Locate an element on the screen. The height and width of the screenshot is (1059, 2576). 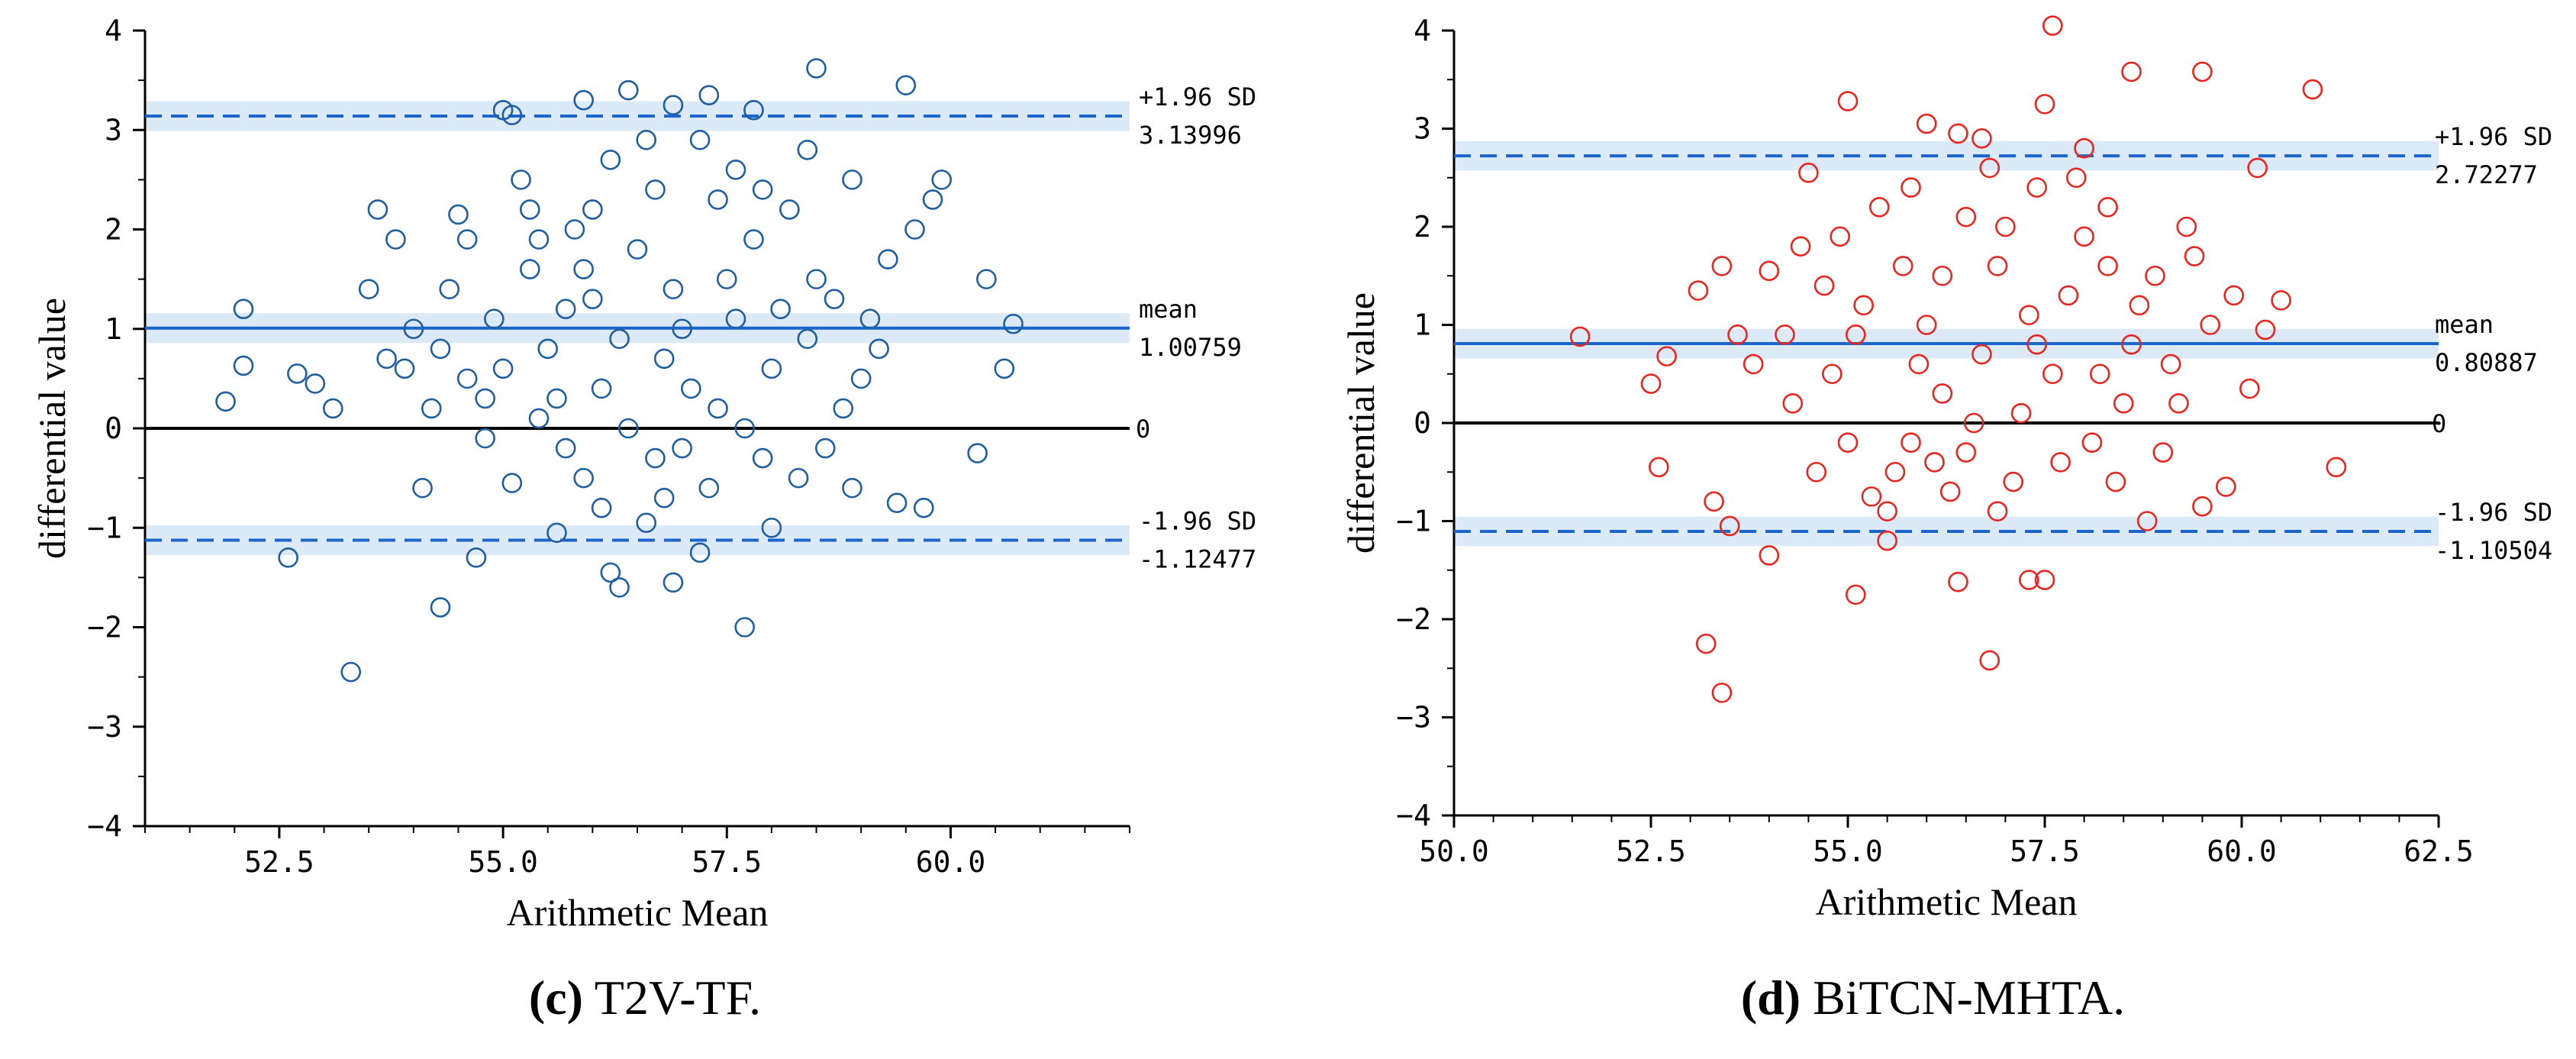
lower-value-label: -1.10504 is located at coordinates (2493, 550).